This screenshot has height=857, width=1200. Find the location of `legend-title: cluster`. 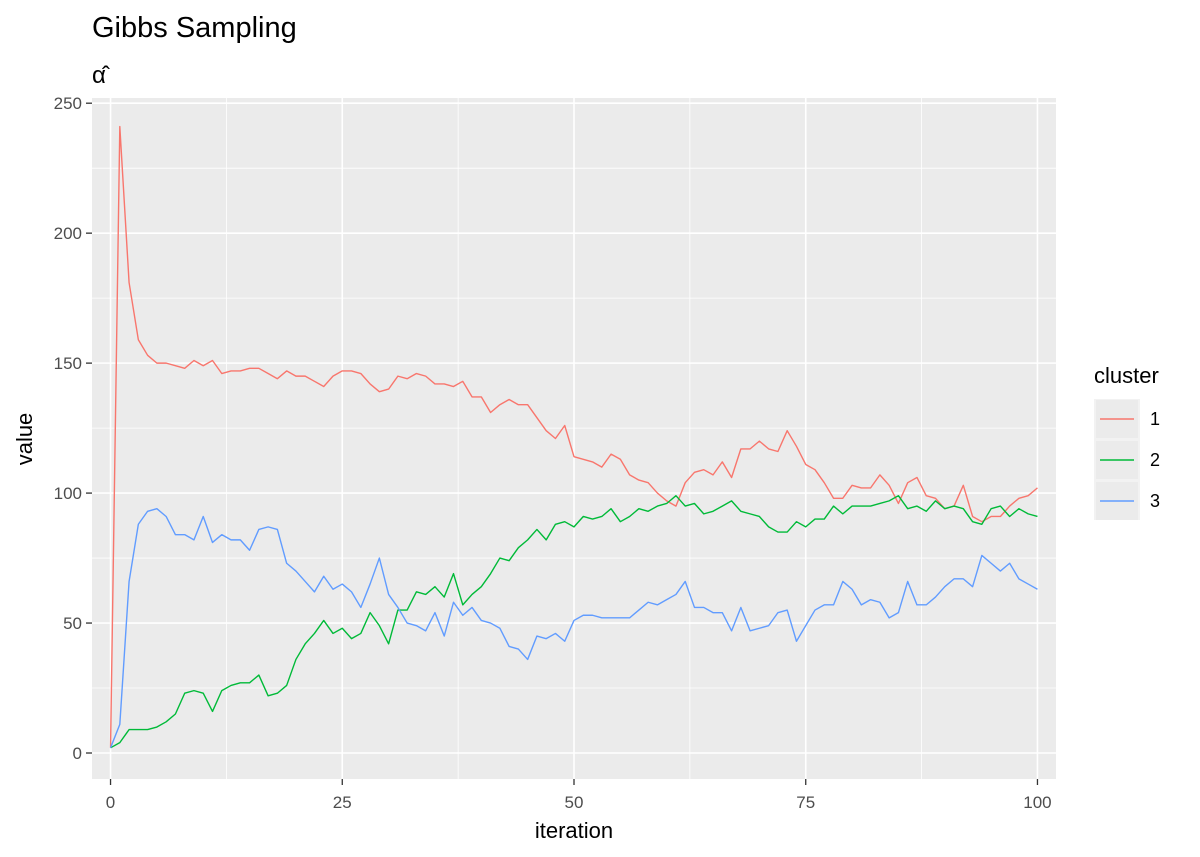

legend-title: cluster is located at coordinates (1126, 375).